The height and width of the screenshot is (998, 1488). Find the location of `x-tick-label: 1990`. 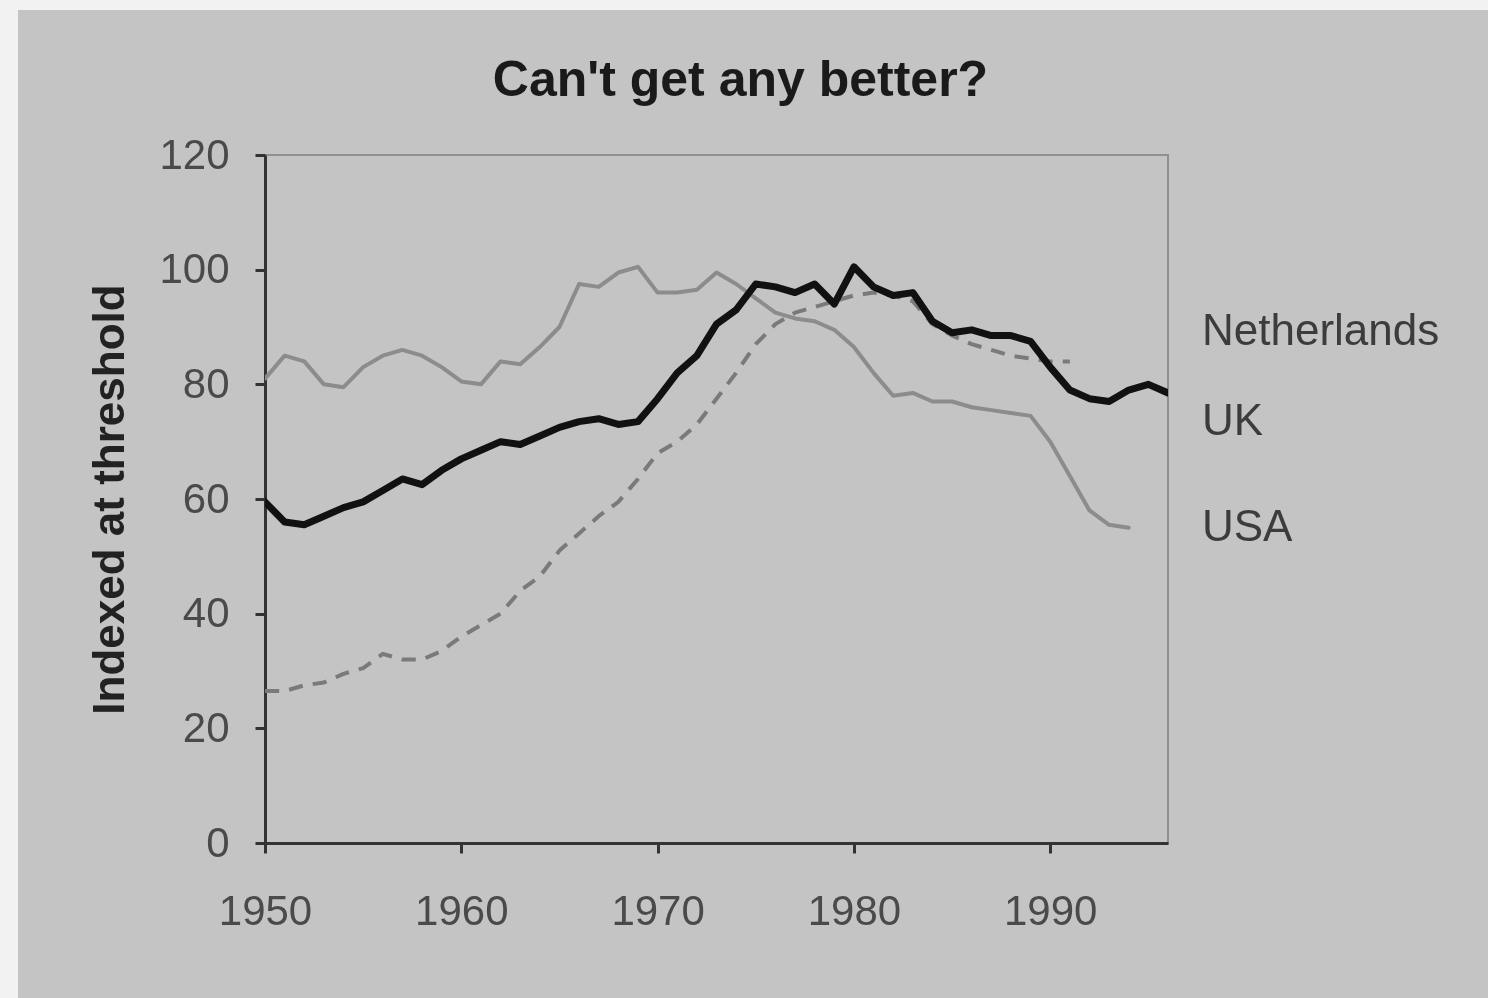

x-tick-label: 1990 is located at coordinates (1051, 910).